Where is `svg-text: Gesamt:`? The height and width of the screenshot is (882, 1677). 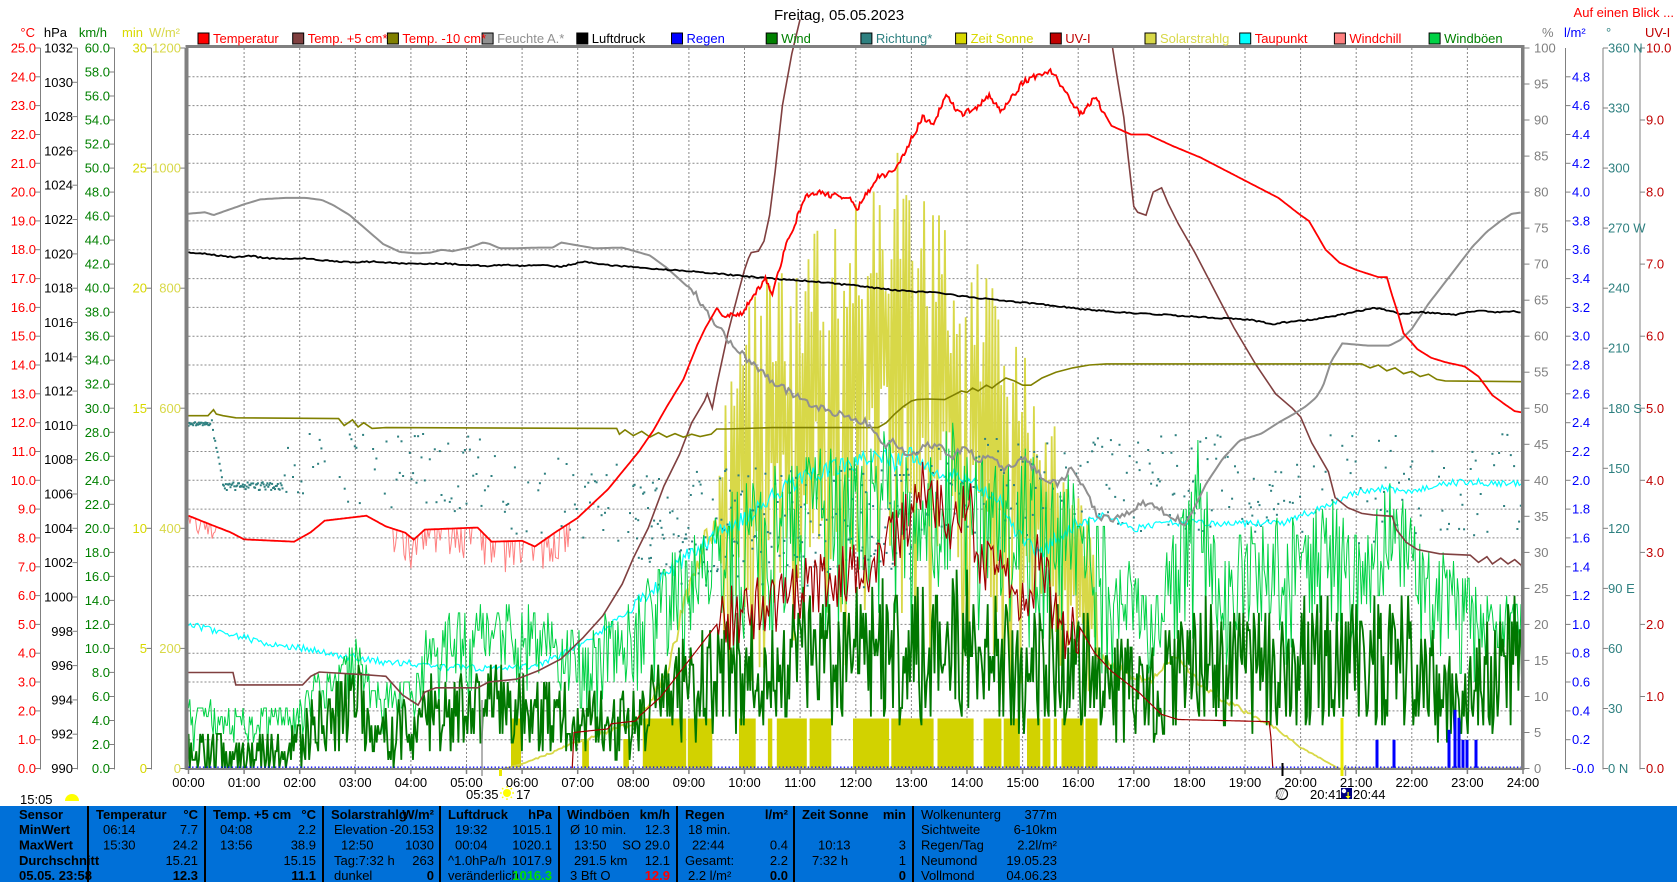
svg-text: Gesamt: is located at coordinates (709, 860).